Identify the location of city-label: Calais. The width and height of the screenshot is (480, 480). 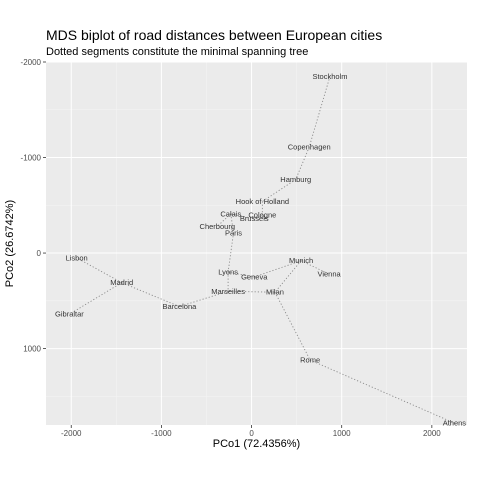
(230, 213).